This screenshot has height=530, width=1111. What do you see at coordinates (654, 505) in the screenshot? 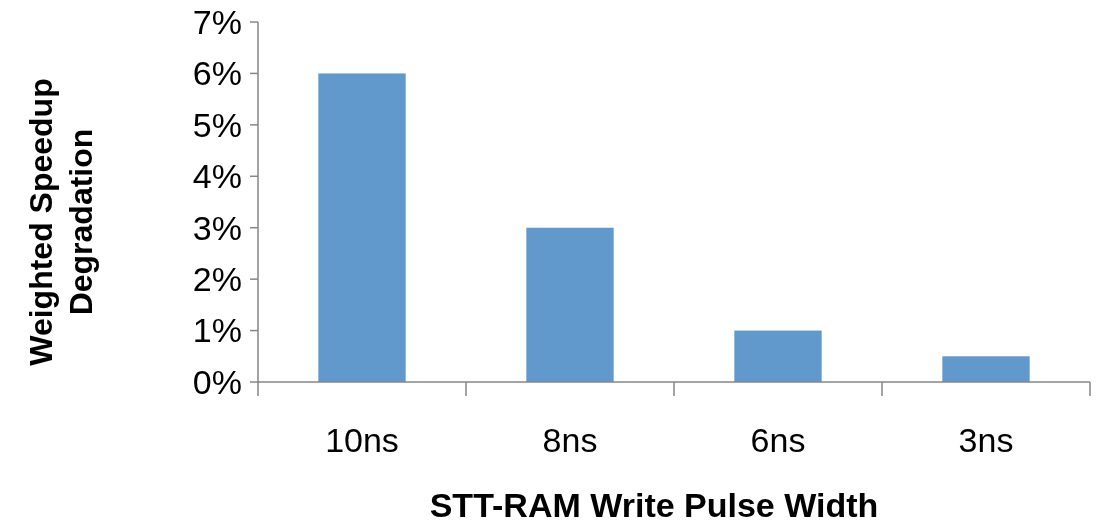
I see `x-axis-title: STT-RAM Write Pulse Width` at bounding box center [654, 505].